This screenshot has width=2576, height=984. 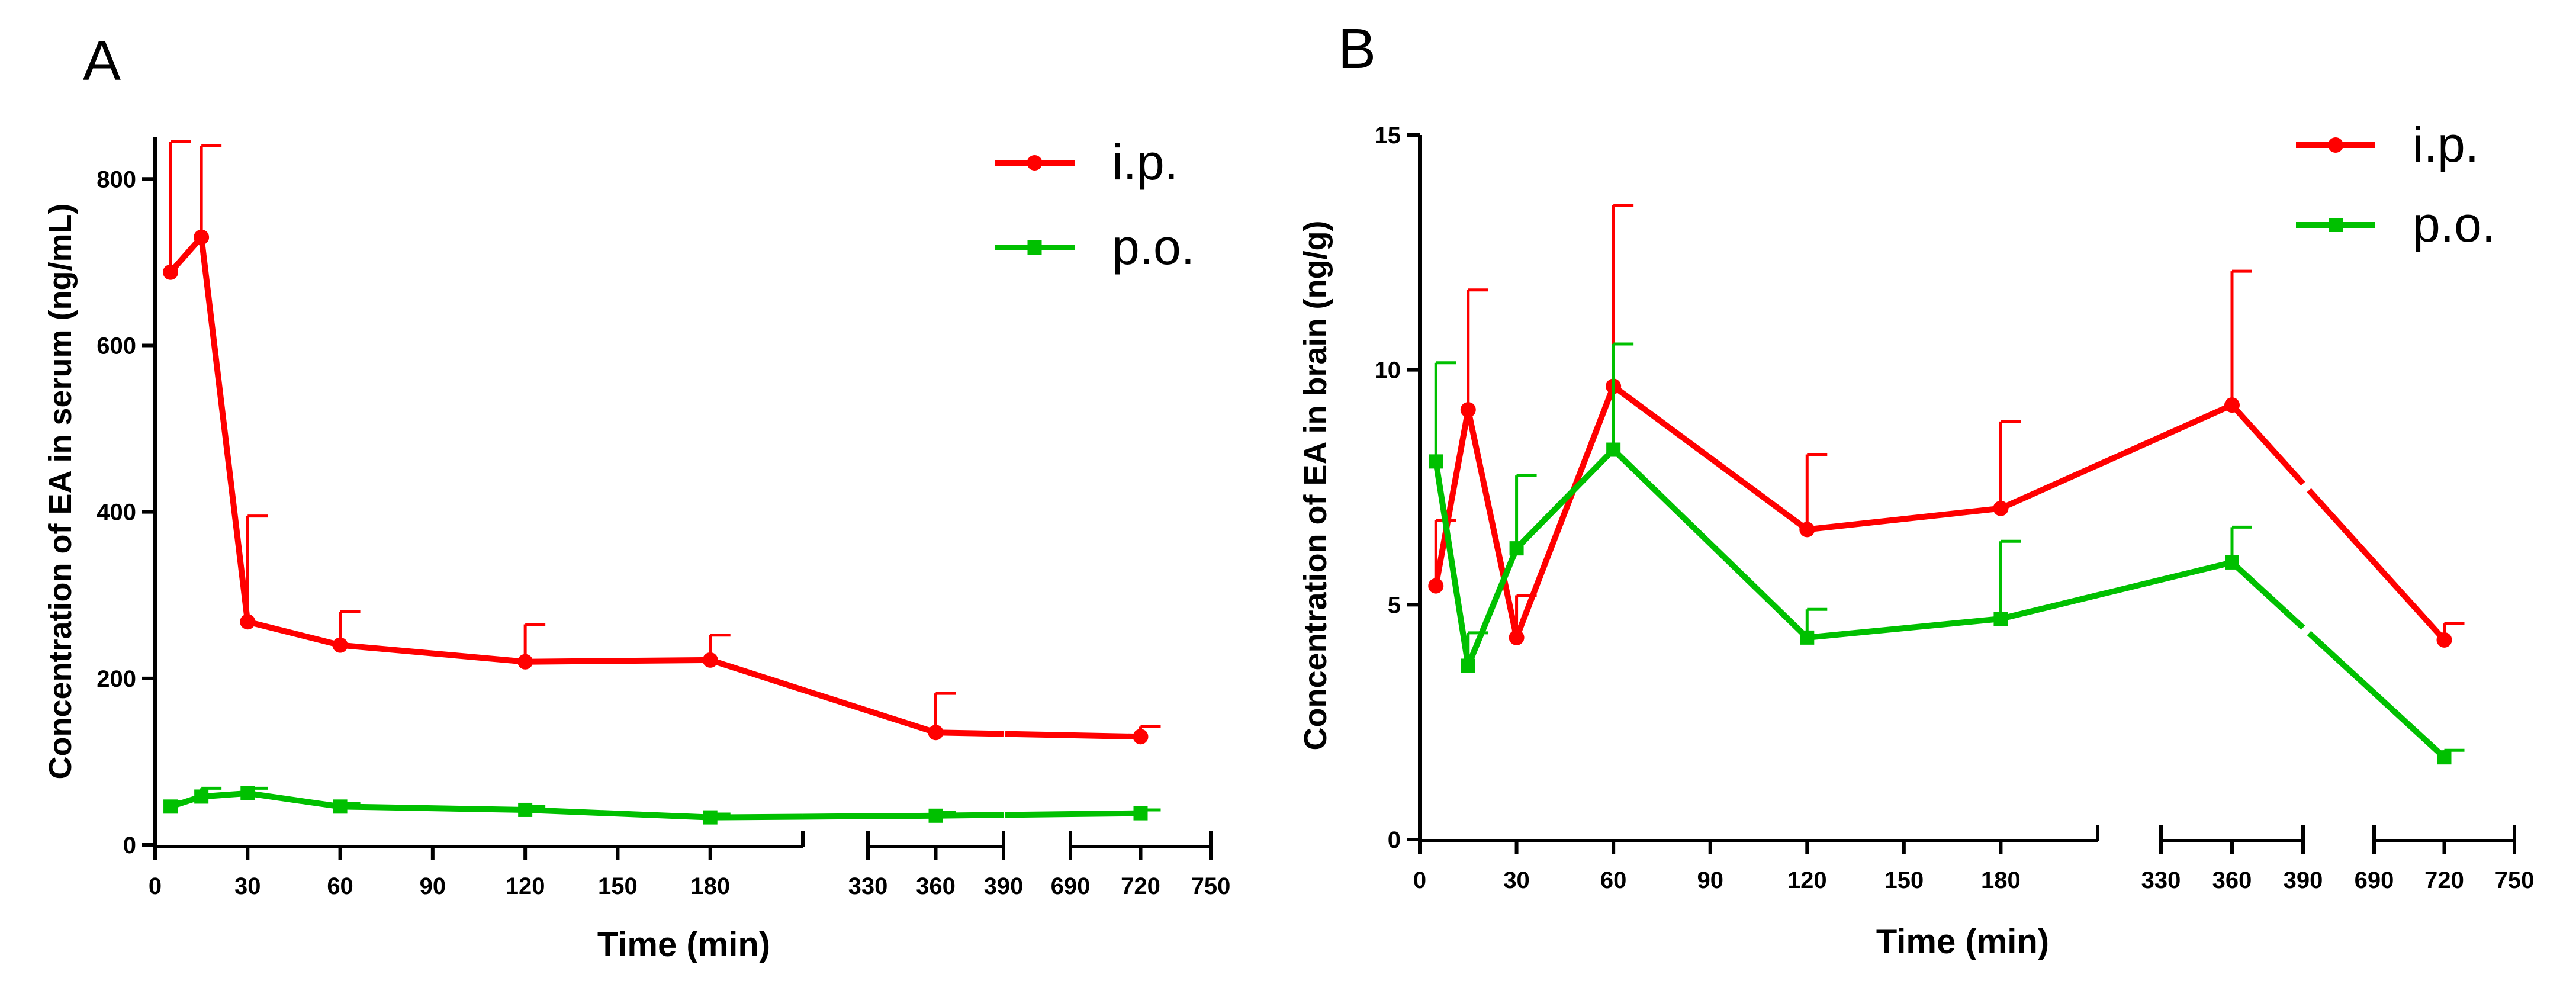 What do you see at coordinates (1004, 886) in the screenshot?
I see `x-tick-label: 390` at bounding box center [1004, 886].